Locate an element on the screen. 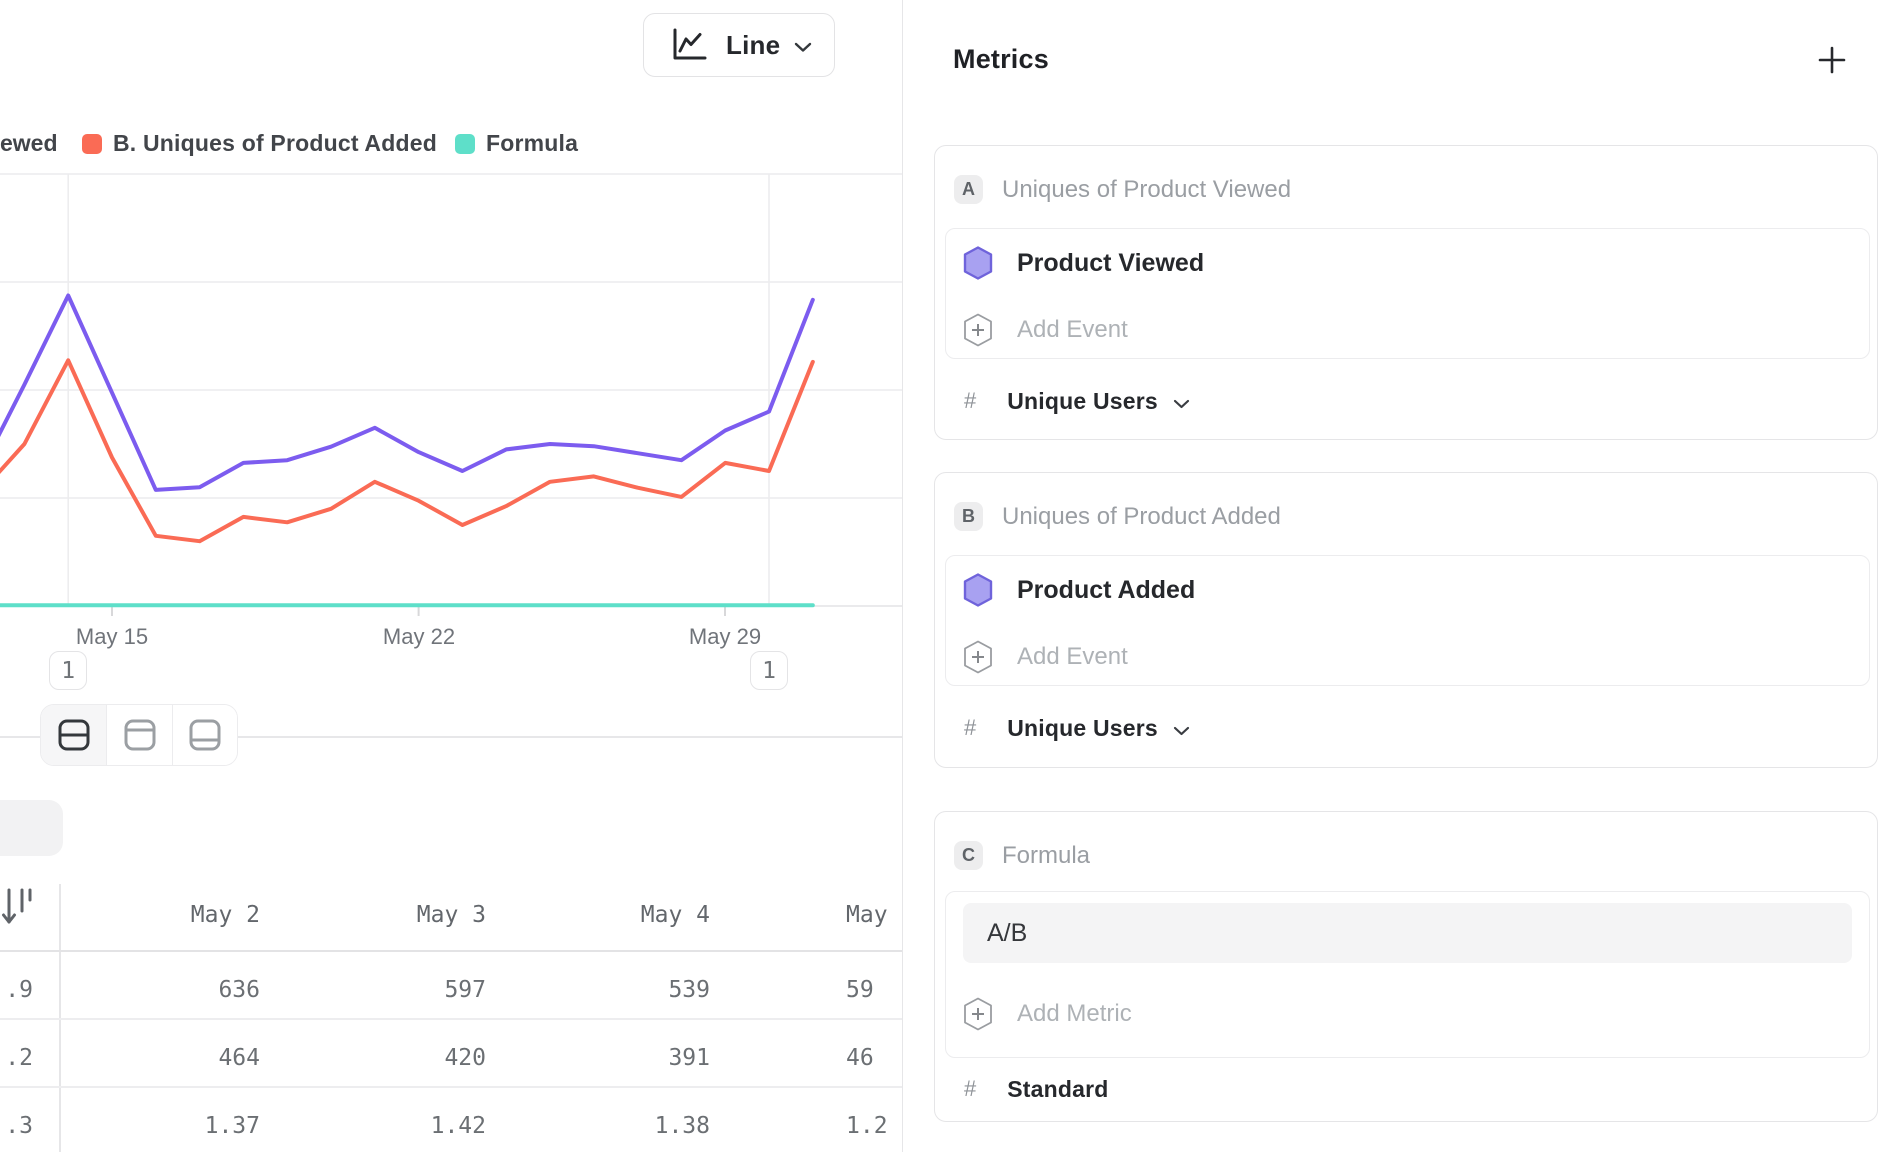  table-header-may3: May 3 is located at coordinates (451, 915).